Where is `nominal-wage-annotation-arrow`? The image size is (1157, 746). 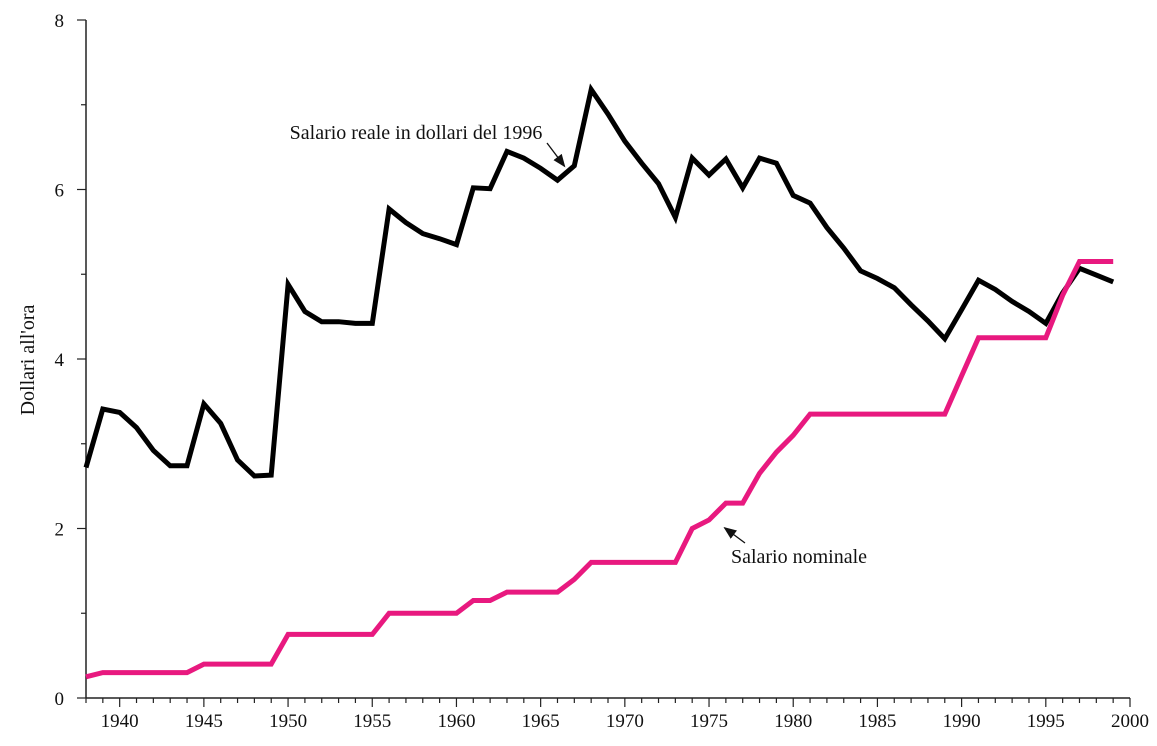
nominal-wage-annotation-arrow is located at coordinates (734, 535).